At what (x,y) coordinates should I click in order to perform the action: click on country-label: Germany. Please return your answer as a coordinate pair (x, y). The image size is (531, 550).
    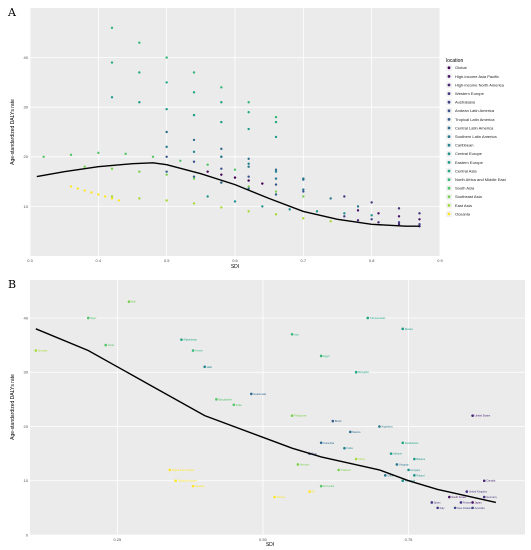
    Looking at the image, I should click on (491, 497).